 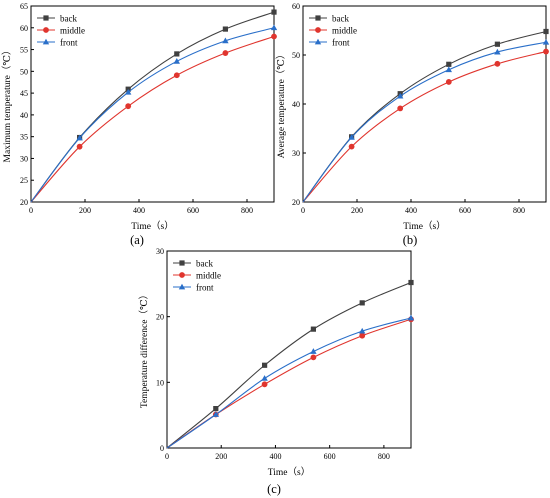 I want to click on panel-label: (a), so click(x=137, y=240).